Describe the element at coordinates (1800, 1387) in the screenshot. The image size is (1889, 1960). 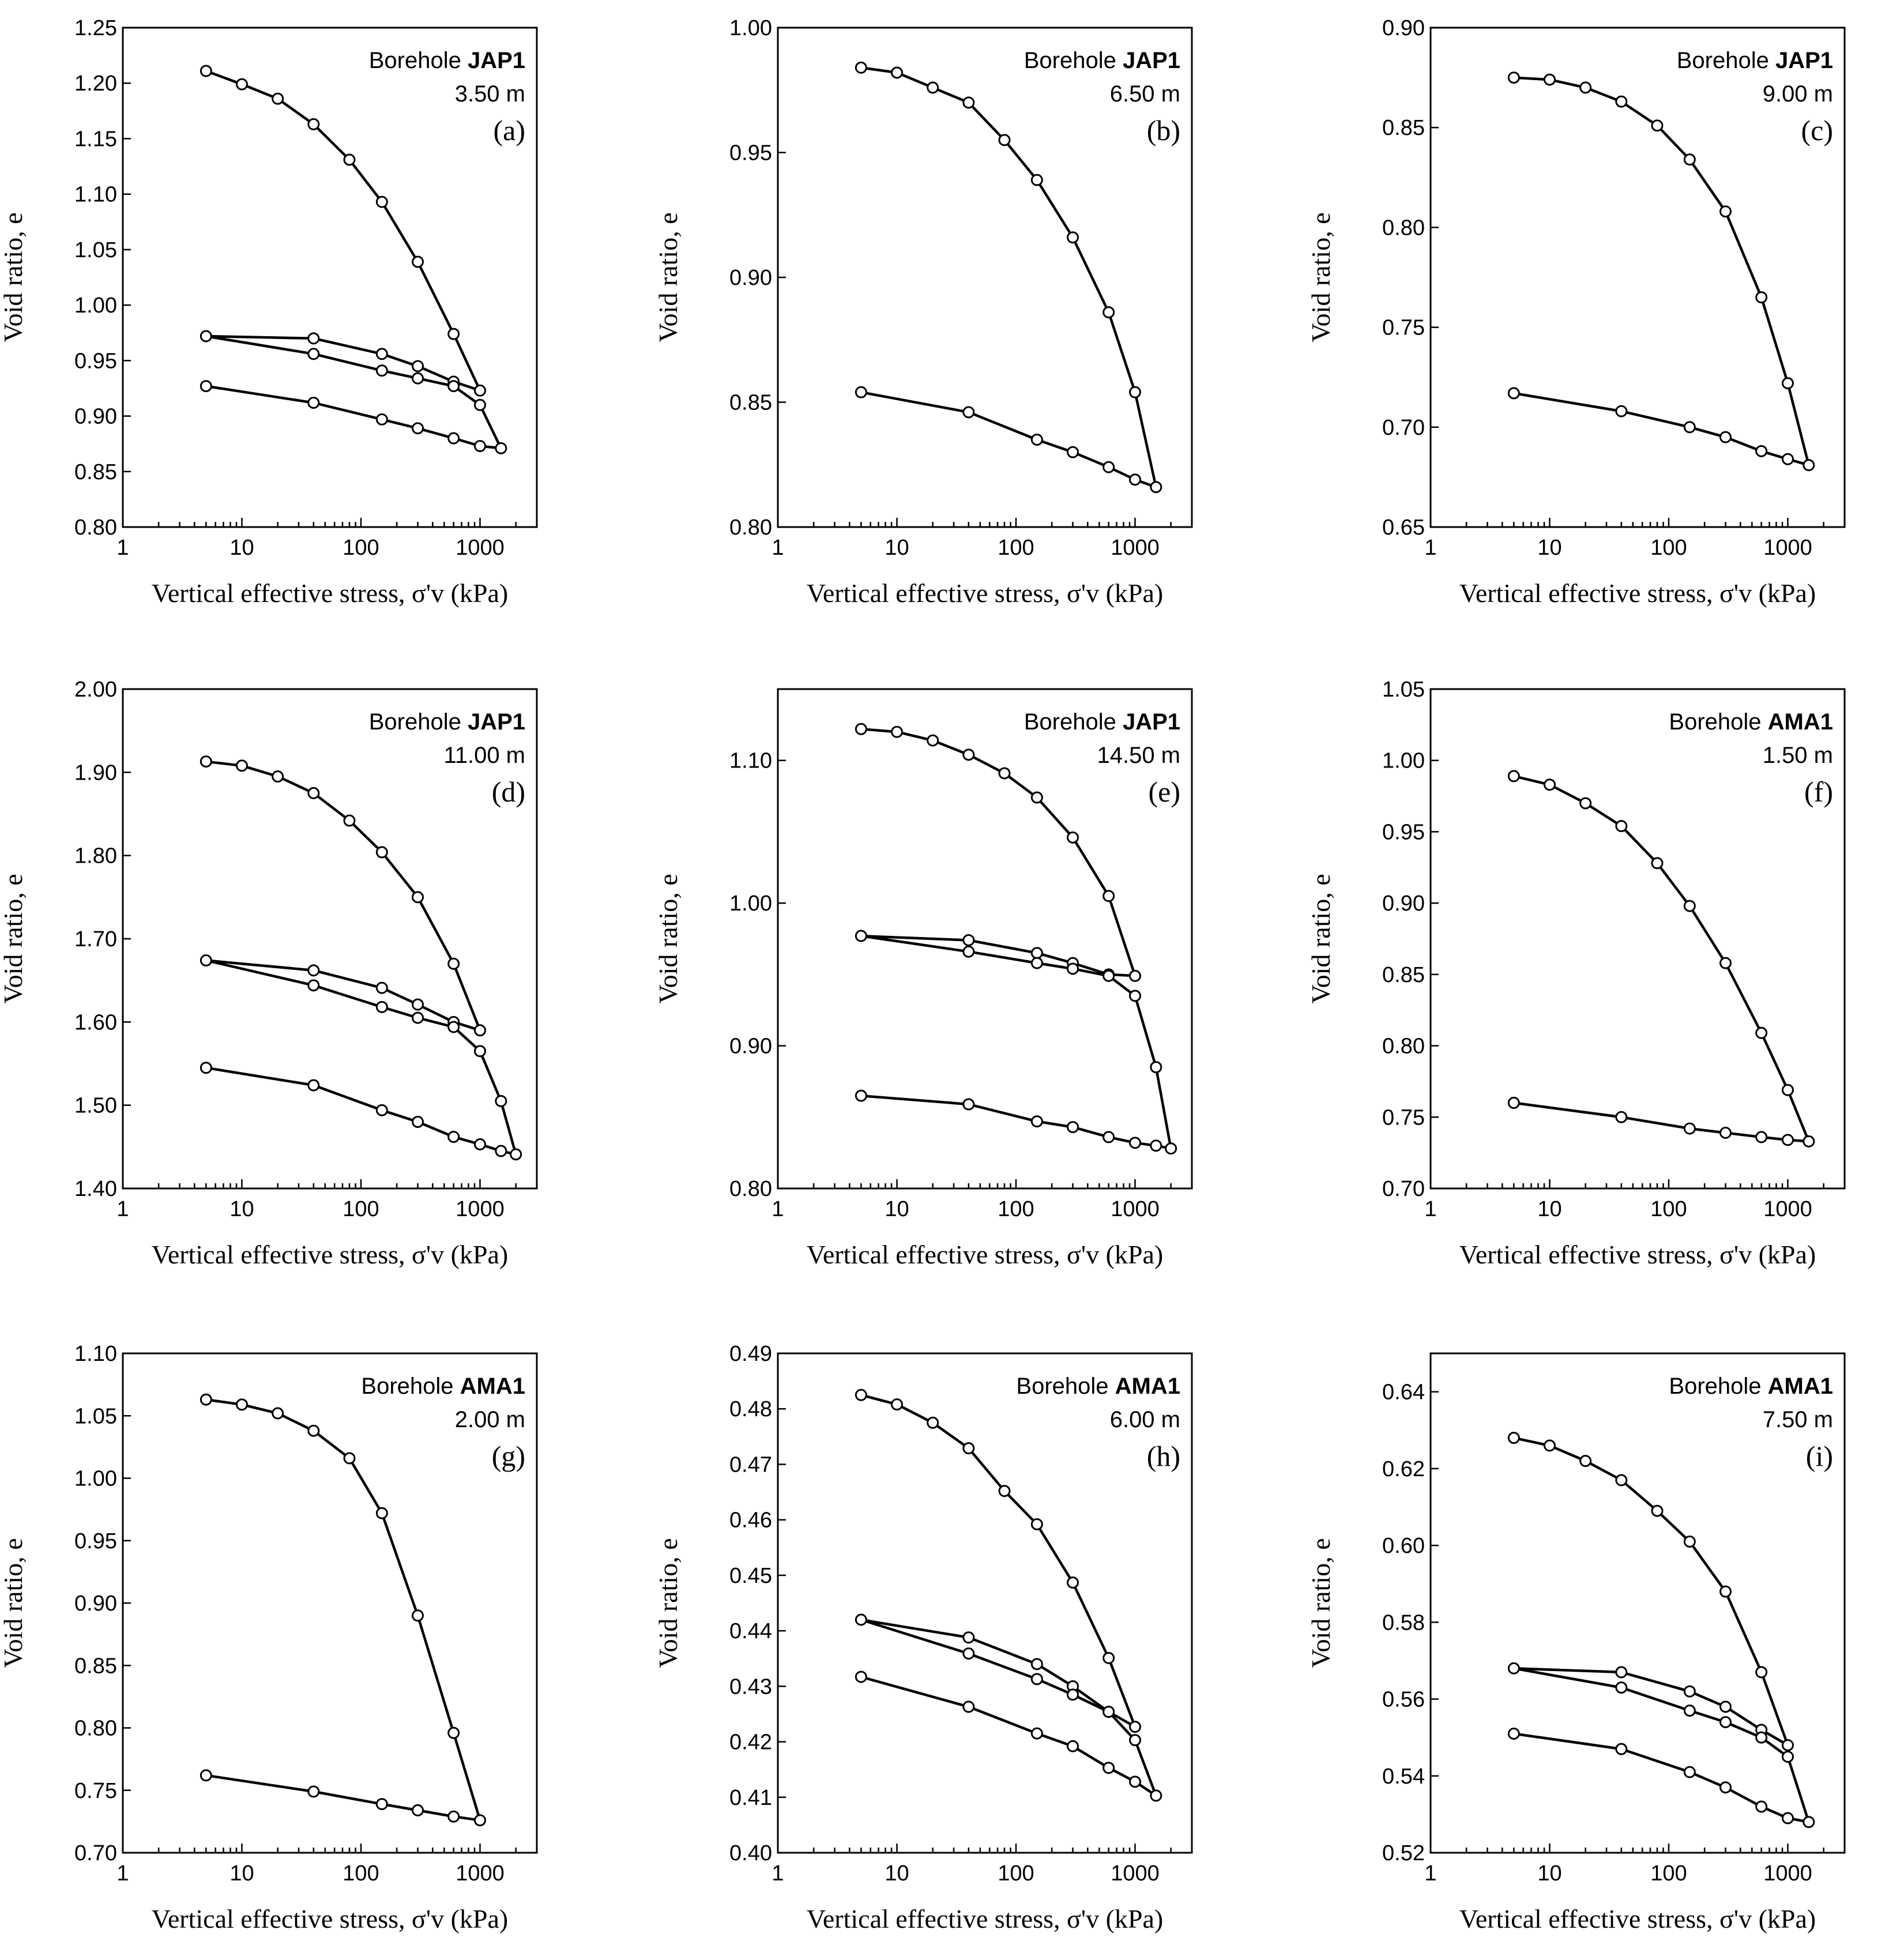
I see `borehole-id: AMA1` at that location.